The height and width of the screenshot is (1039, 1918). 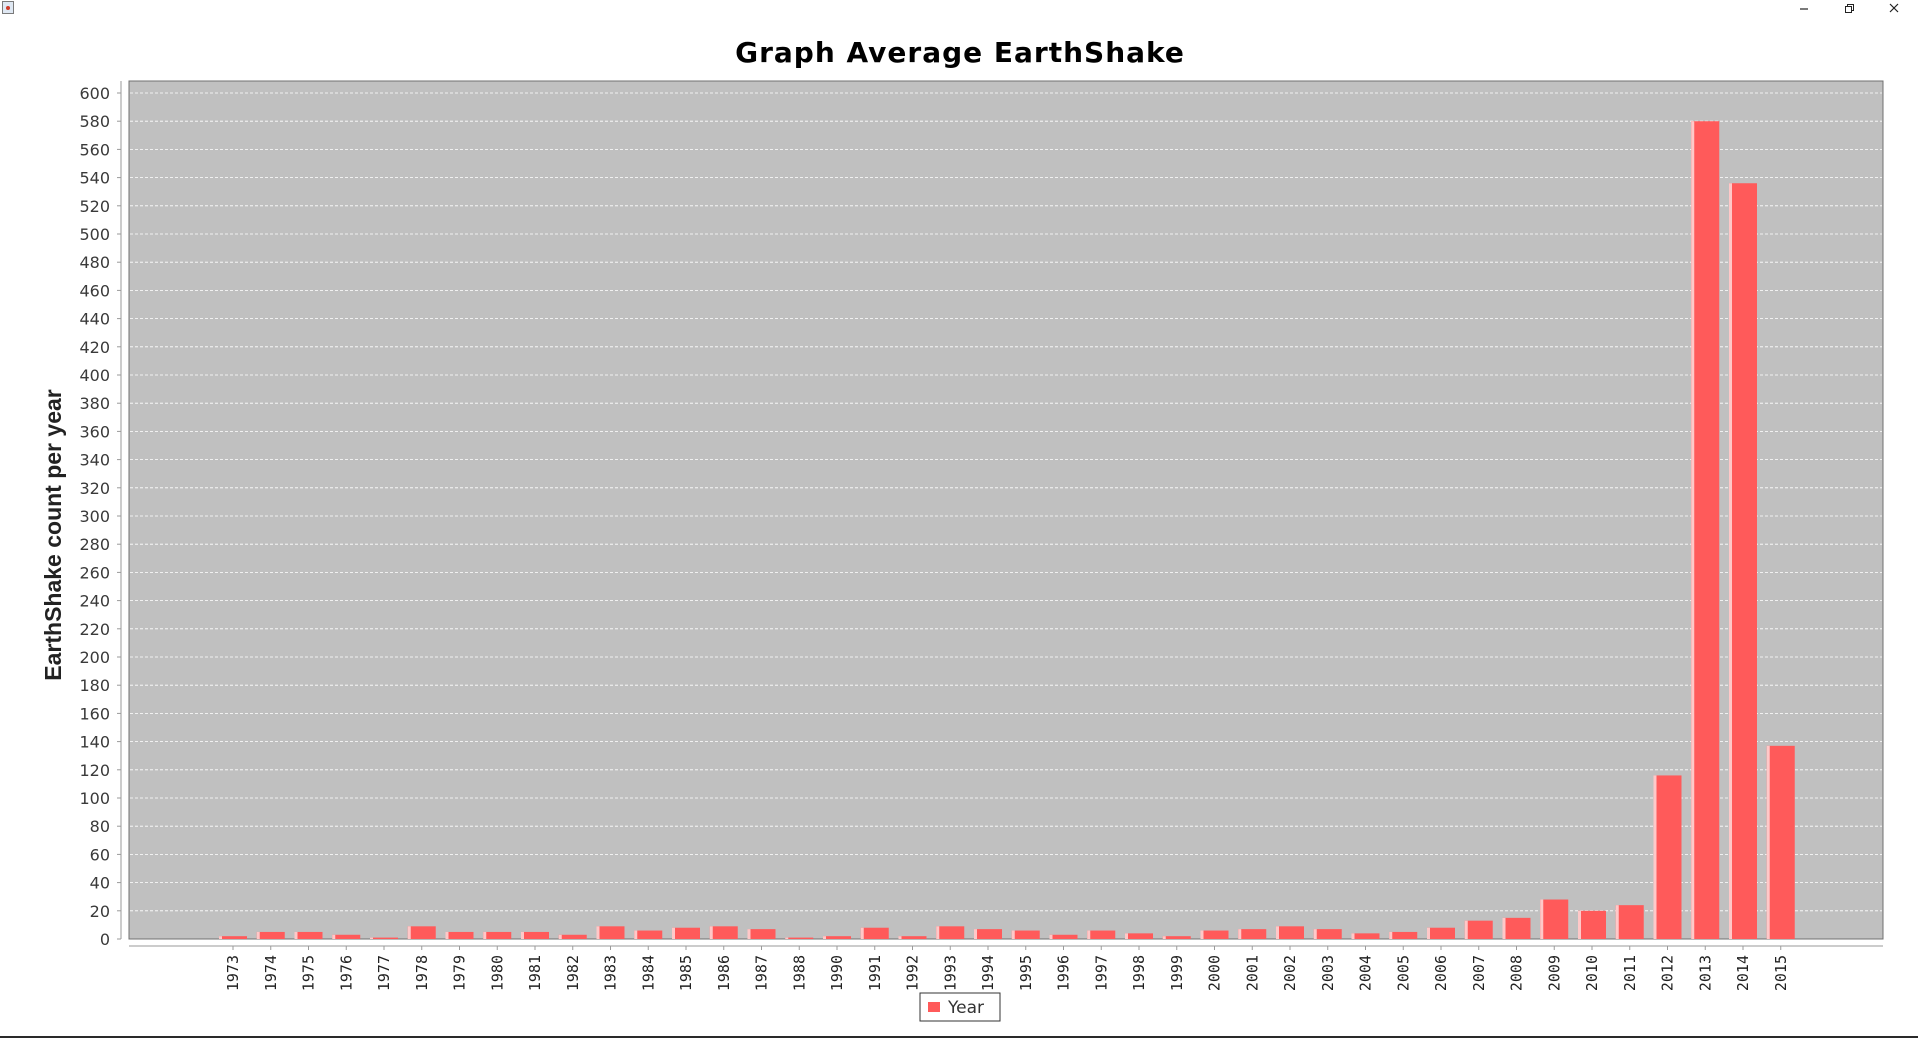 I want to click on x-tick-label: 1981, so click(x=535, y=973).